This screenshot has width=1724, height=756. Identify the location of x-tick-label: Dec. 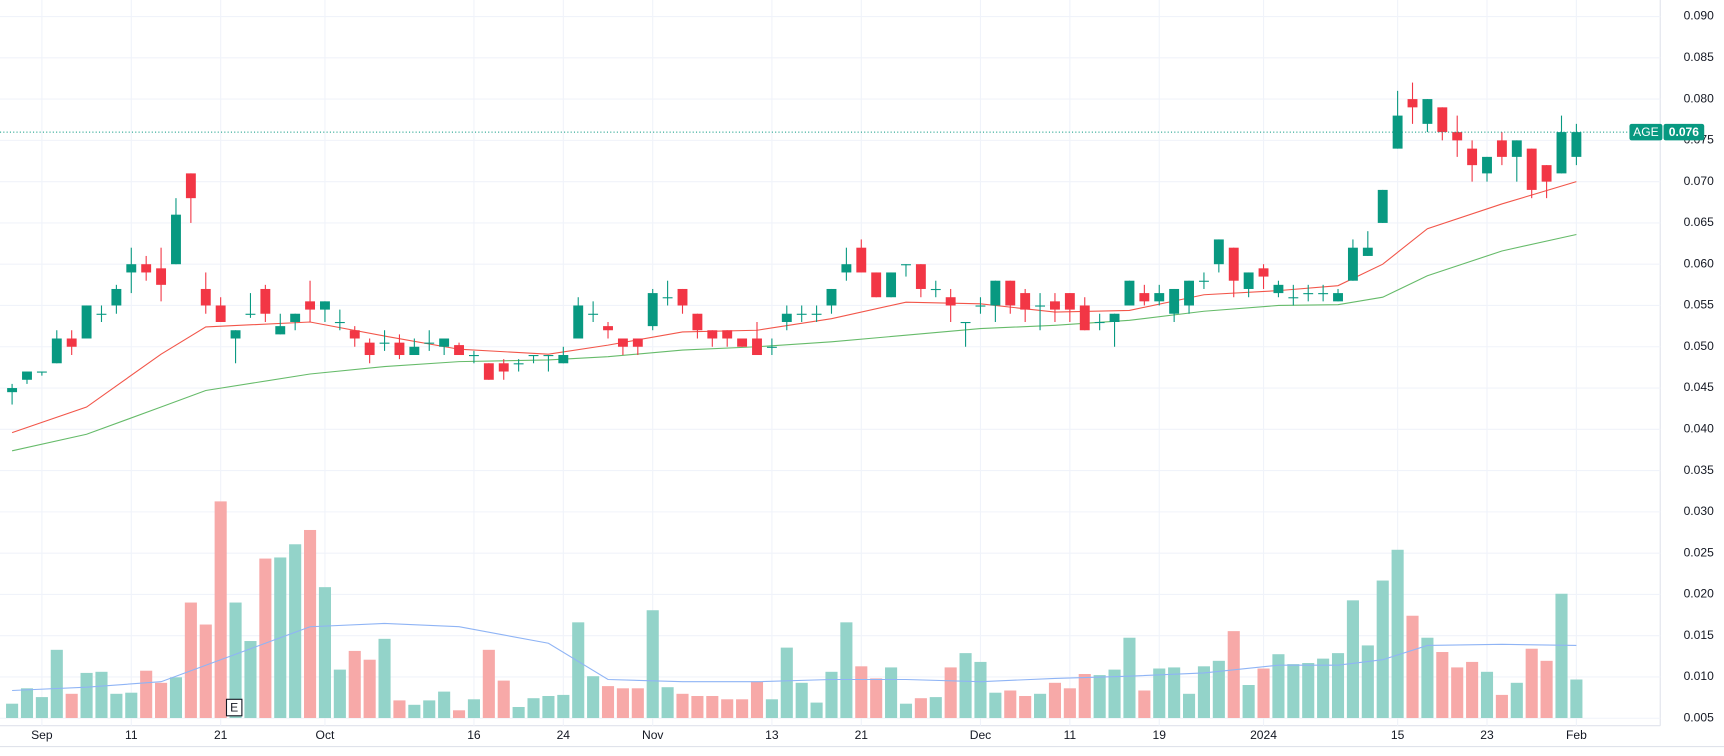
(980, 735).